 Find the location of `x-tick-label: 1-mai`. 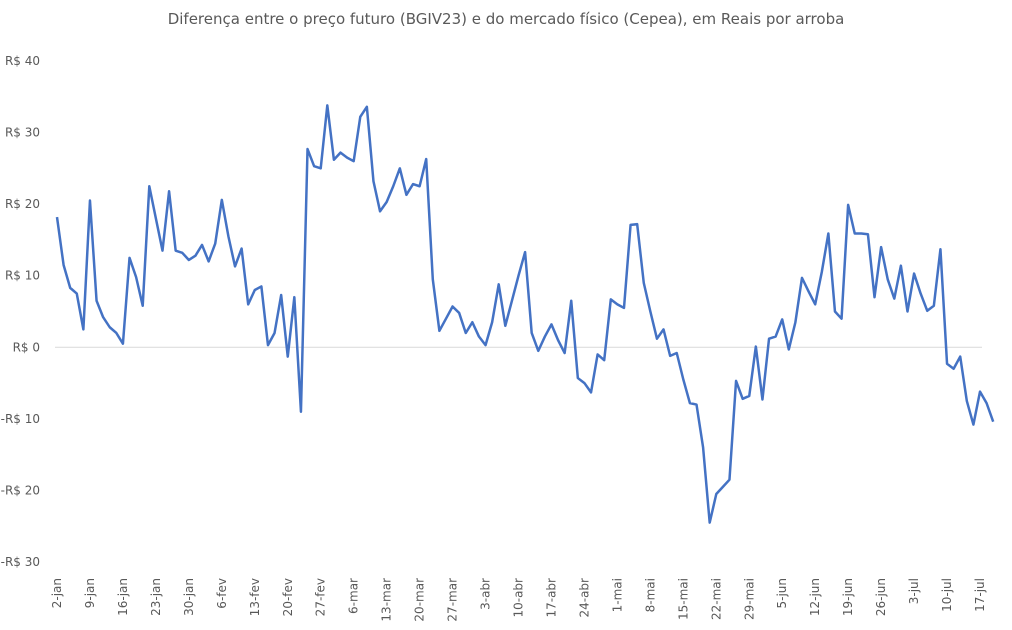

x-tick-label: 1-mai is located at coordinates (617, 595).